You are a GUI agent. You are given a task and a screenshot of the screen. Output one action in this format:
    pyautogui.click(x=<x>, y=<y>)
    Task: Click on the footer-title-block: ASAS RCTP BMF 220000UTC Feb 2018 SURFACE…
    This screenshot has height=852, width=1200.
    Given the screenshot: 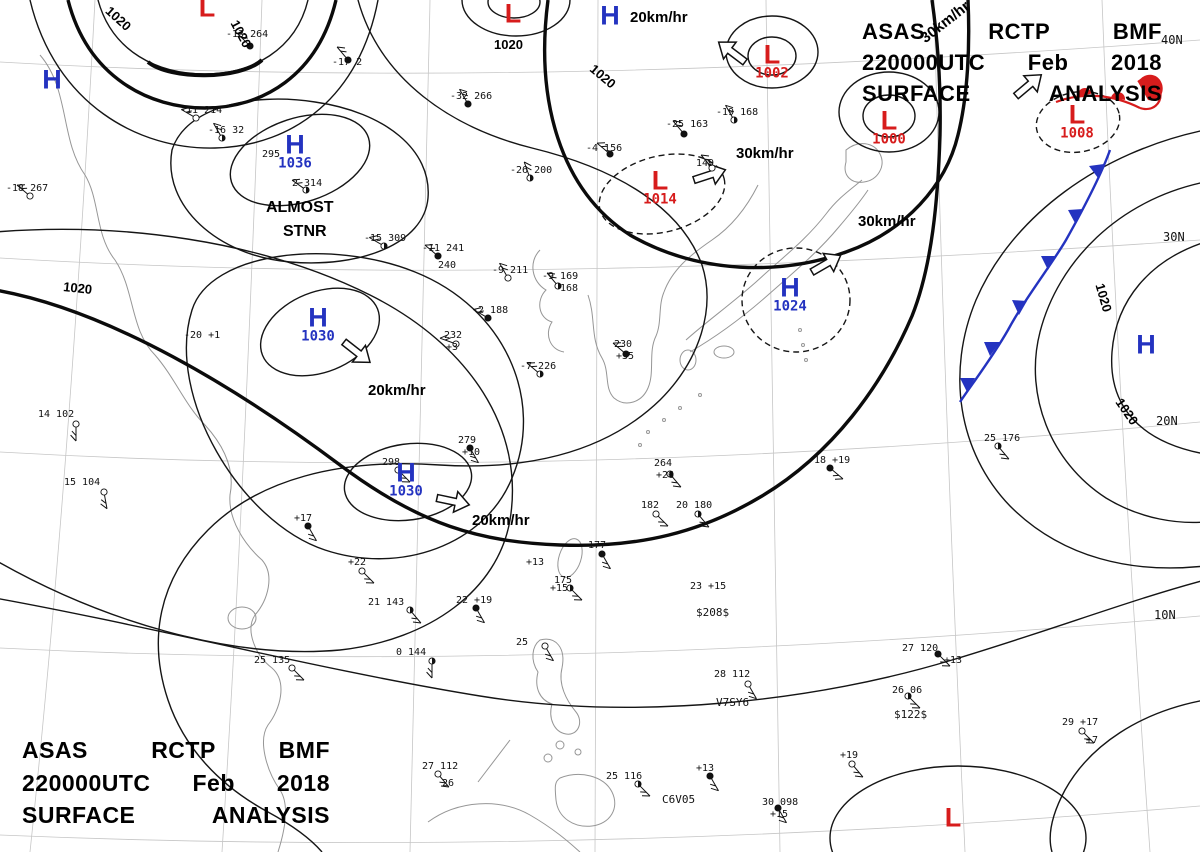 What is the action you would take?
    pyautogui.click(x=176, y=783)
    